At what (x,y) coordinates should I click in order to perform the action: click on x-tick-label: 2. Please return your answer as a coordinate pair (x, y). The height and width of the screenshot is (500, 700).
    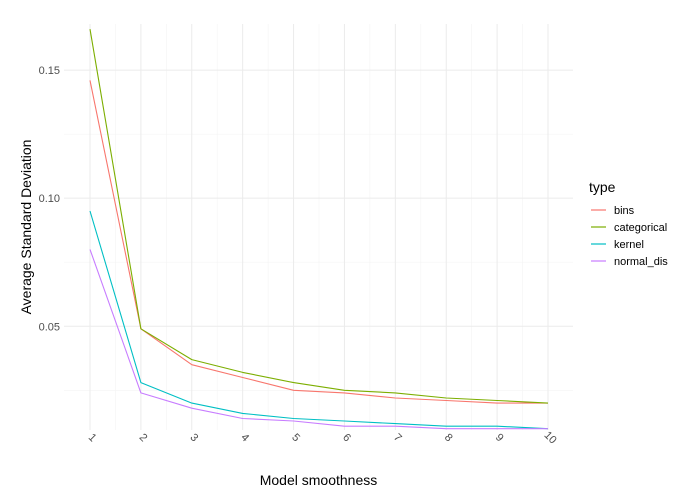
    Looking at the image, I should click on (143, 437).